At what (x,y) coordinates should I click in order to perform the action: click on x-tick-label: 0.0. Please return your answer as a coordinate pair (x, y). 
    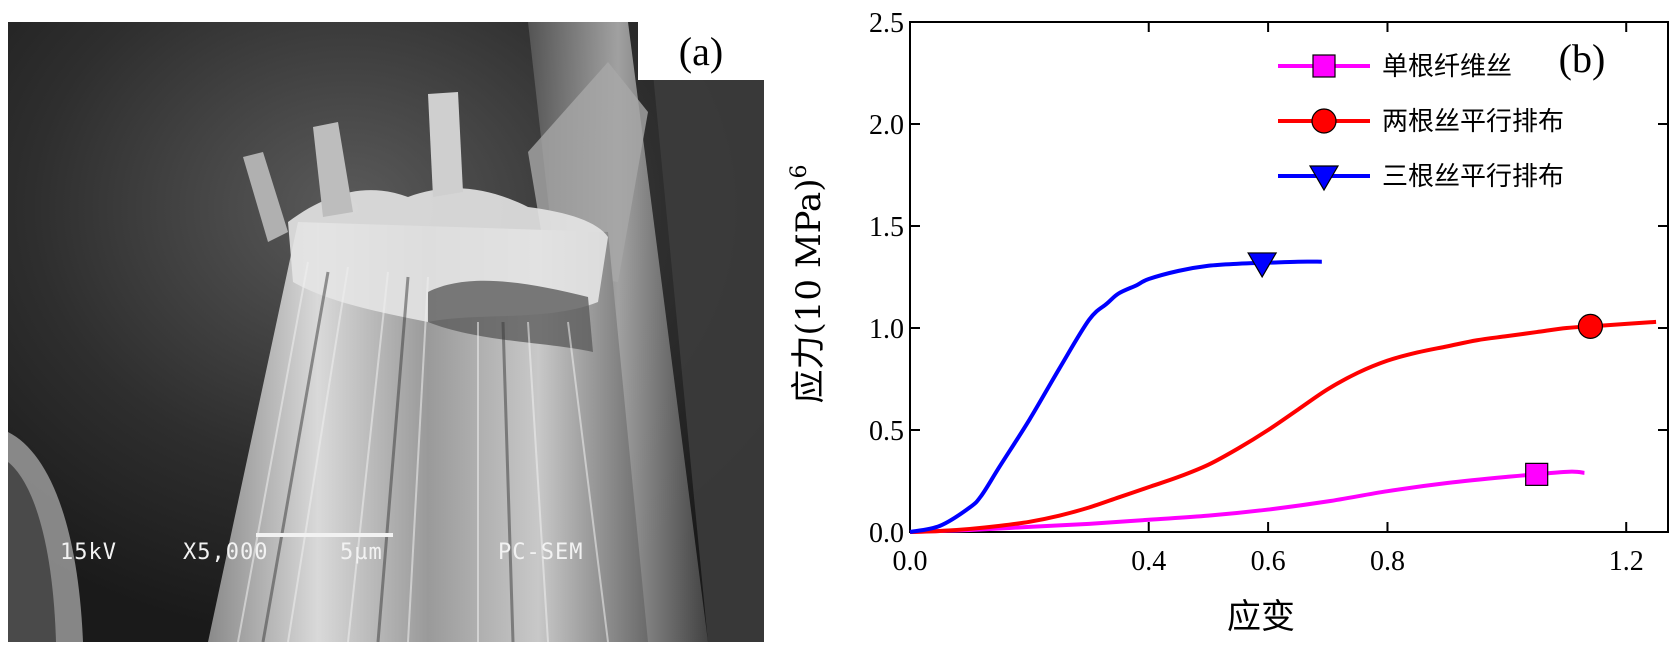
    Looking at the image, I should click on (910, 561).